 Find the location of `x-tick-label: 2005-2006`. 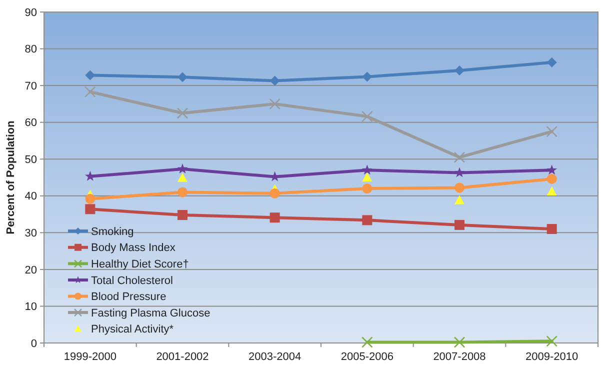

x-tick-label: 2005-2006 is located at coordinates (367, 357).